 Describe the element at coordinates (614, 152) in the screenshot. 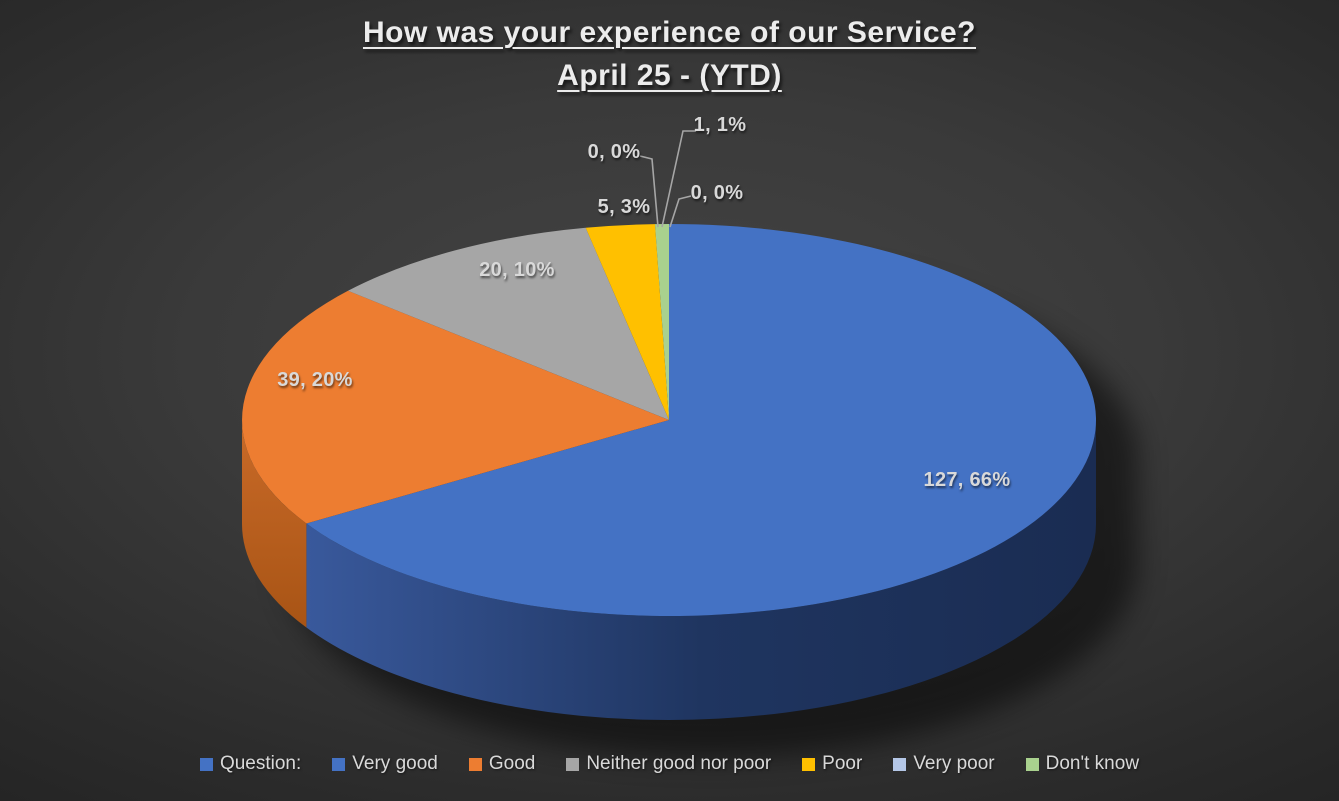

I see `data-label-very-poor: 0, 0%` at that location.